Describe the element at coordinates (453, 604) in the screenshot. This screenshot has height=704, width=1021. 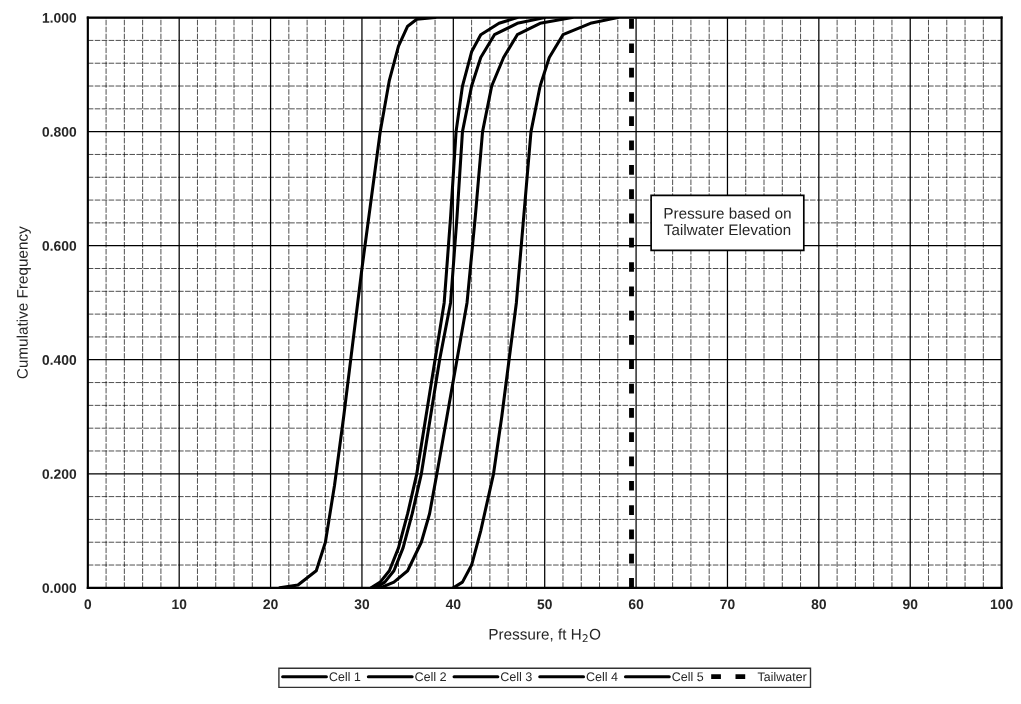
I see `x-tick-label: 40` at that location.